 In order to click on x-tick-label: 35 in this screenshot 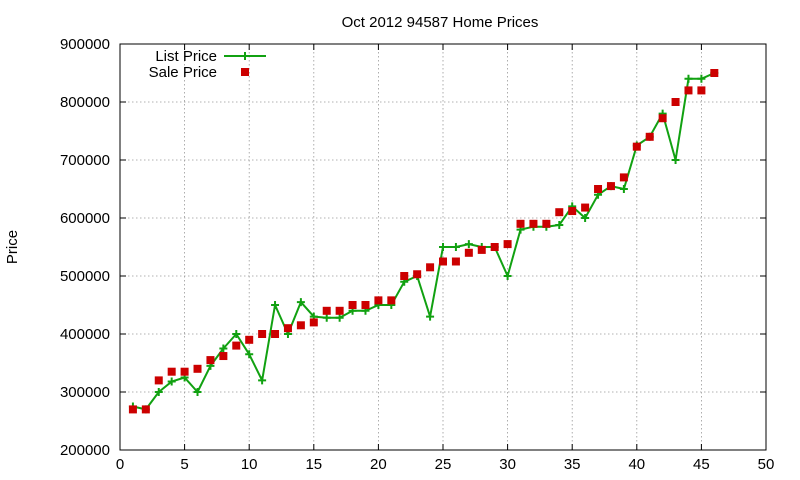, I will do `click(572, 464)`.